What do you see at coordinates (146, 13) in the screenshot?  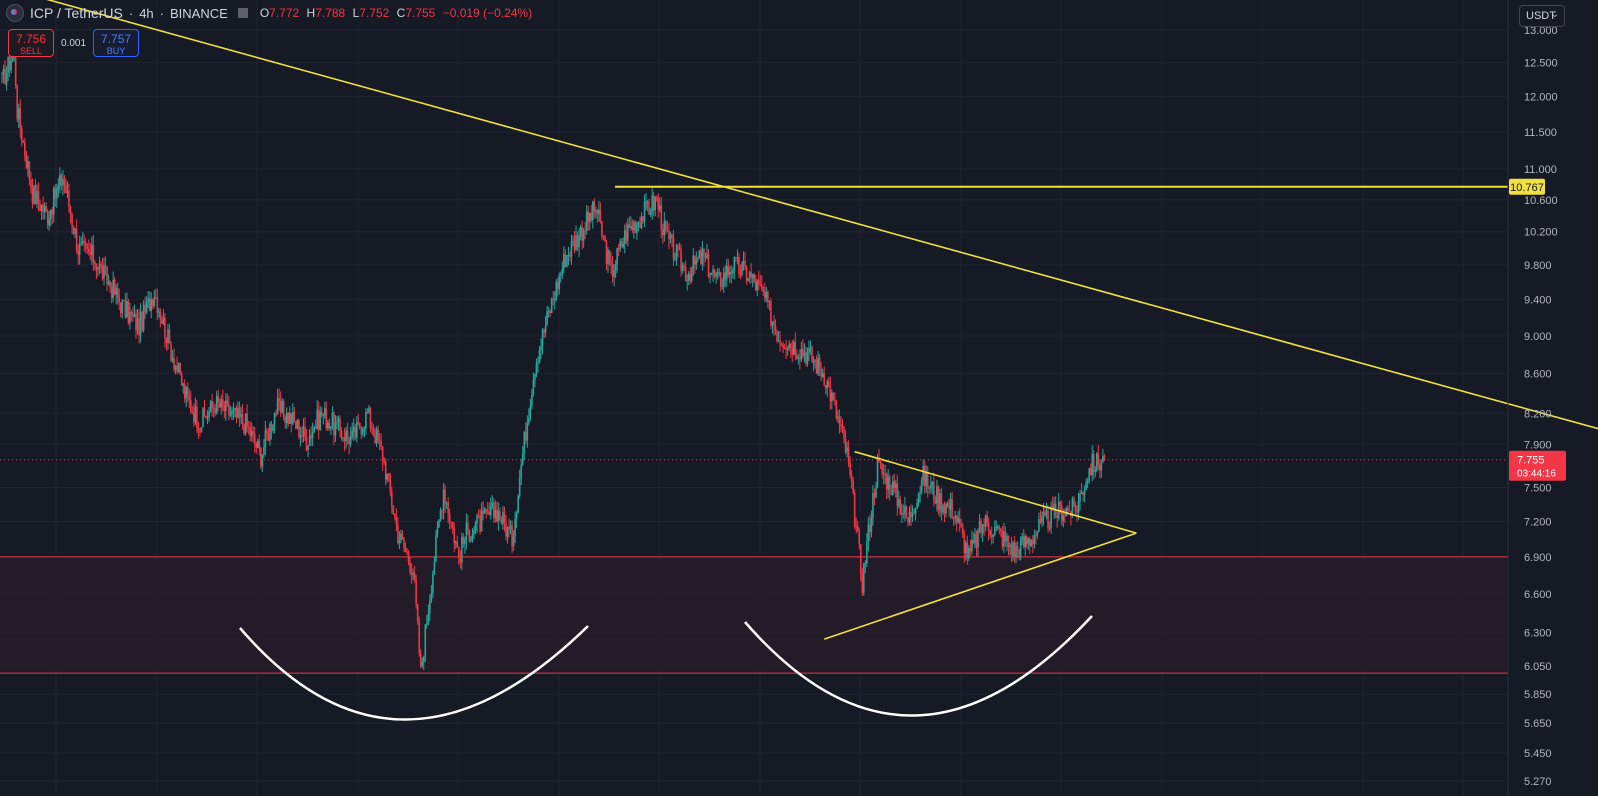 I see `interval-label: 4h` at bounding box center [146, 13].